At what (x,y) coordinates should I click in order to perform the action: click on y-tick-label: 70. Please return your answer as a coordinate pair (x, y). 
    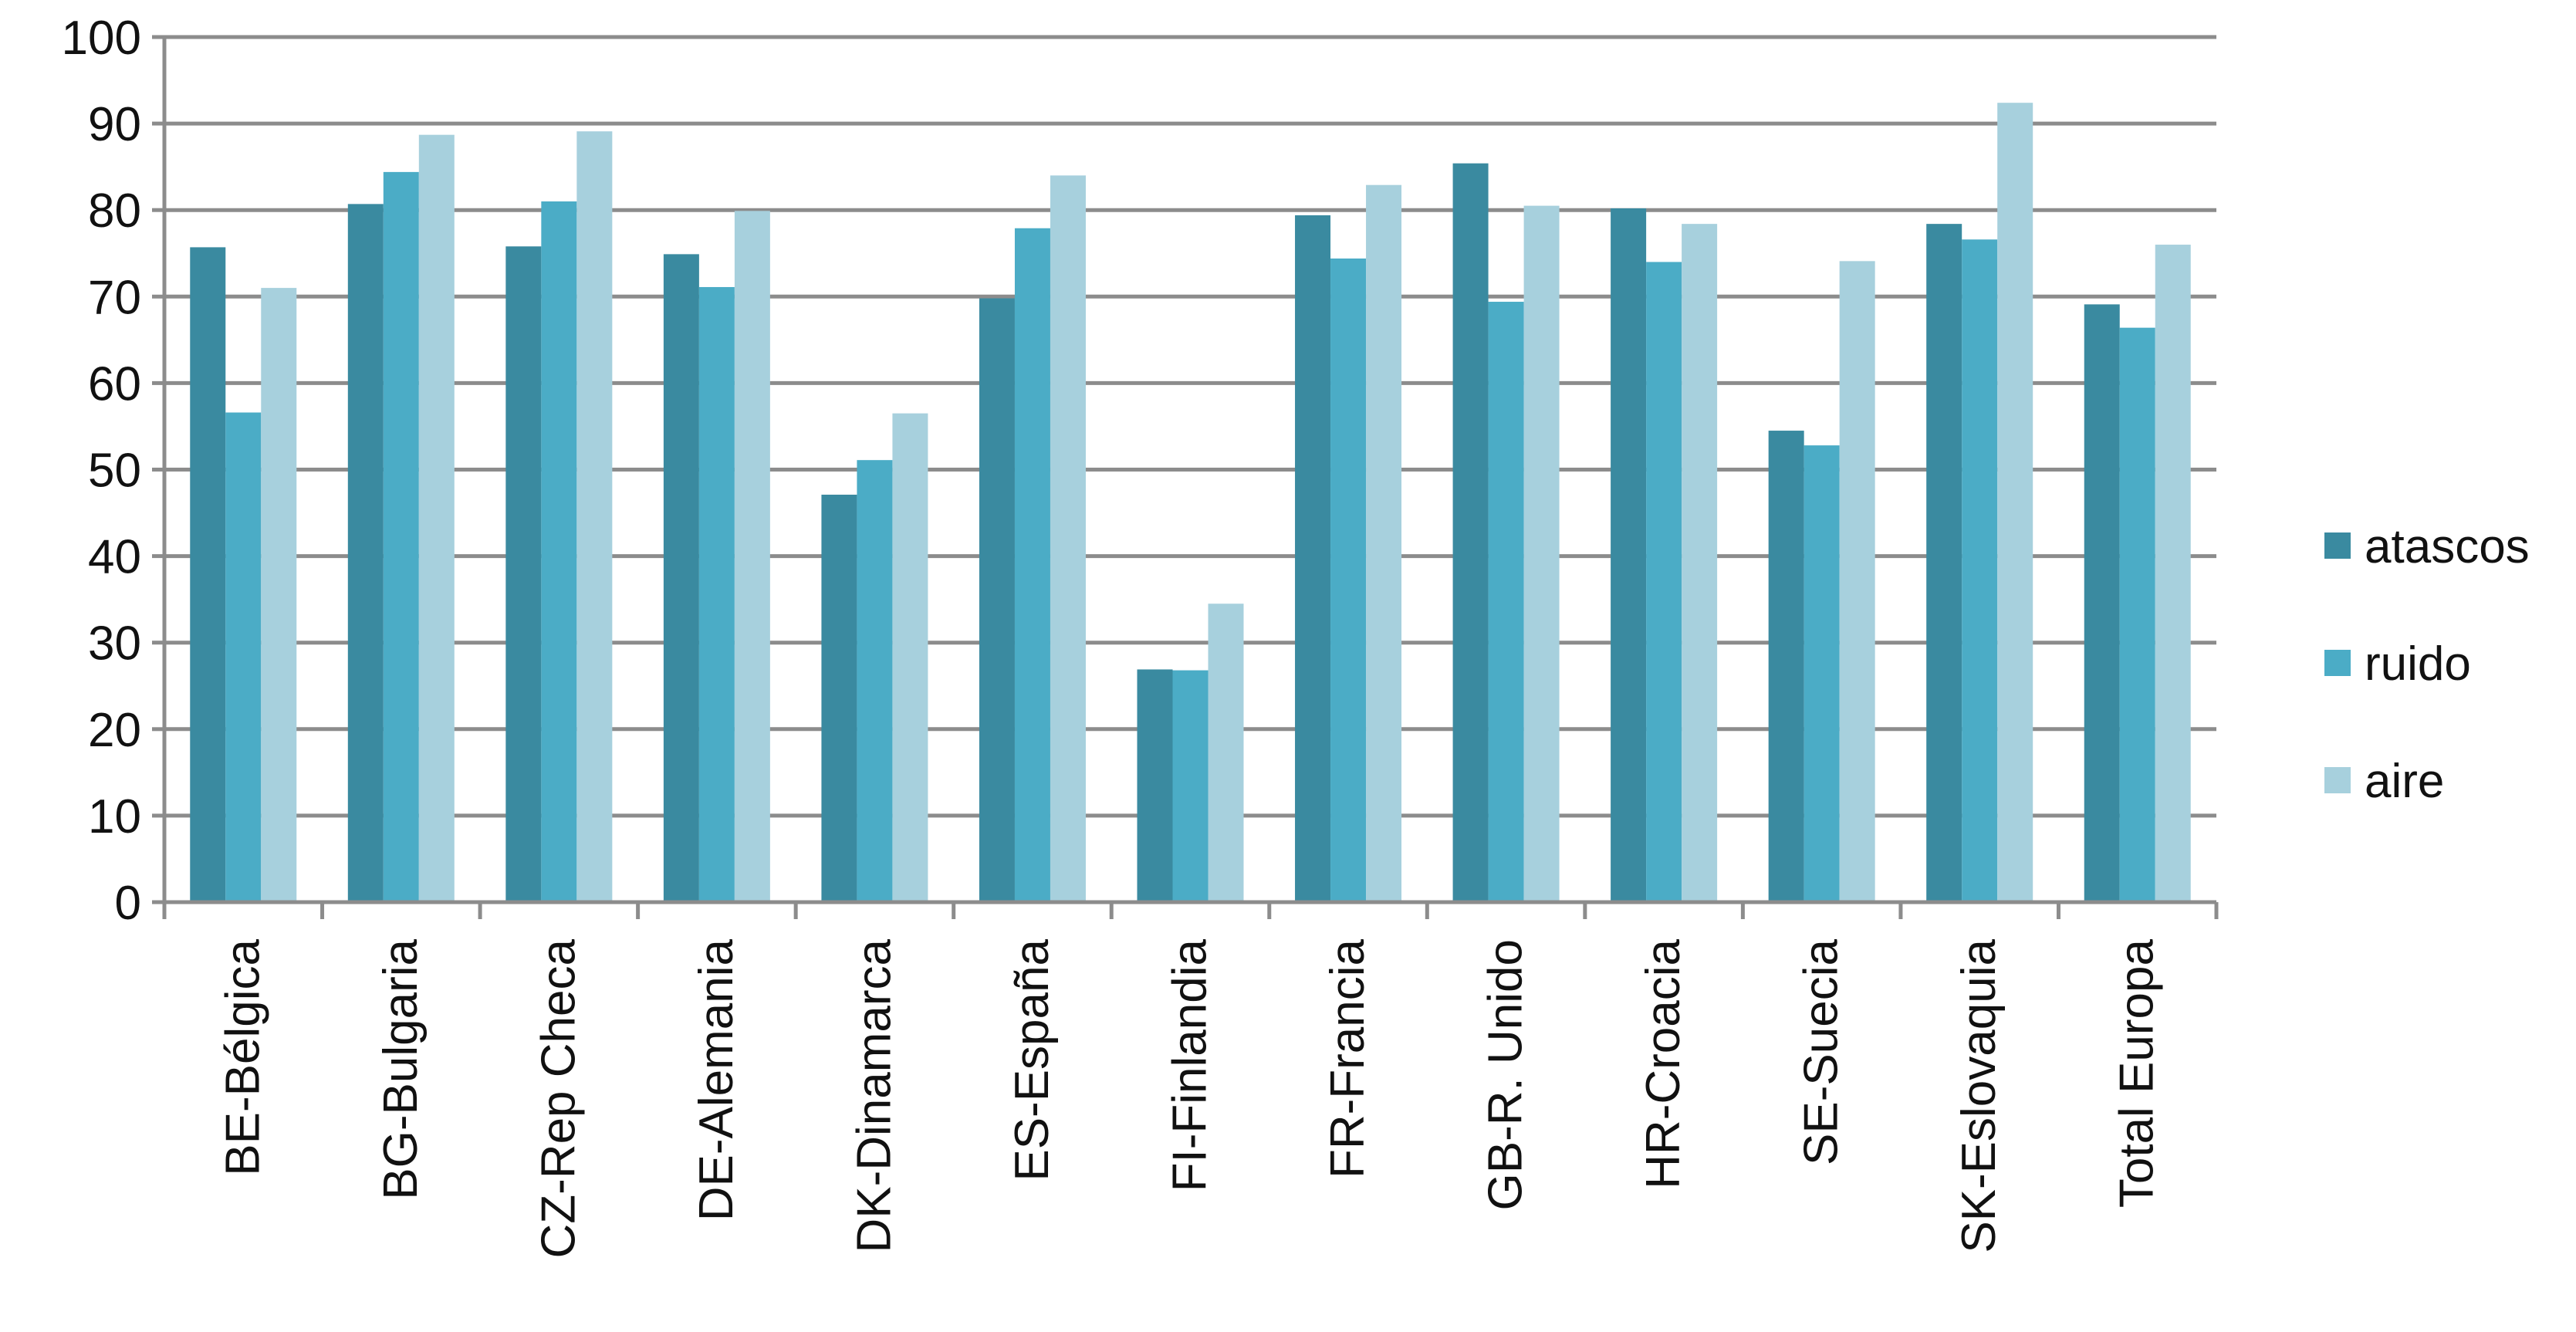
    Looking at the image, I should click on (114, 297).